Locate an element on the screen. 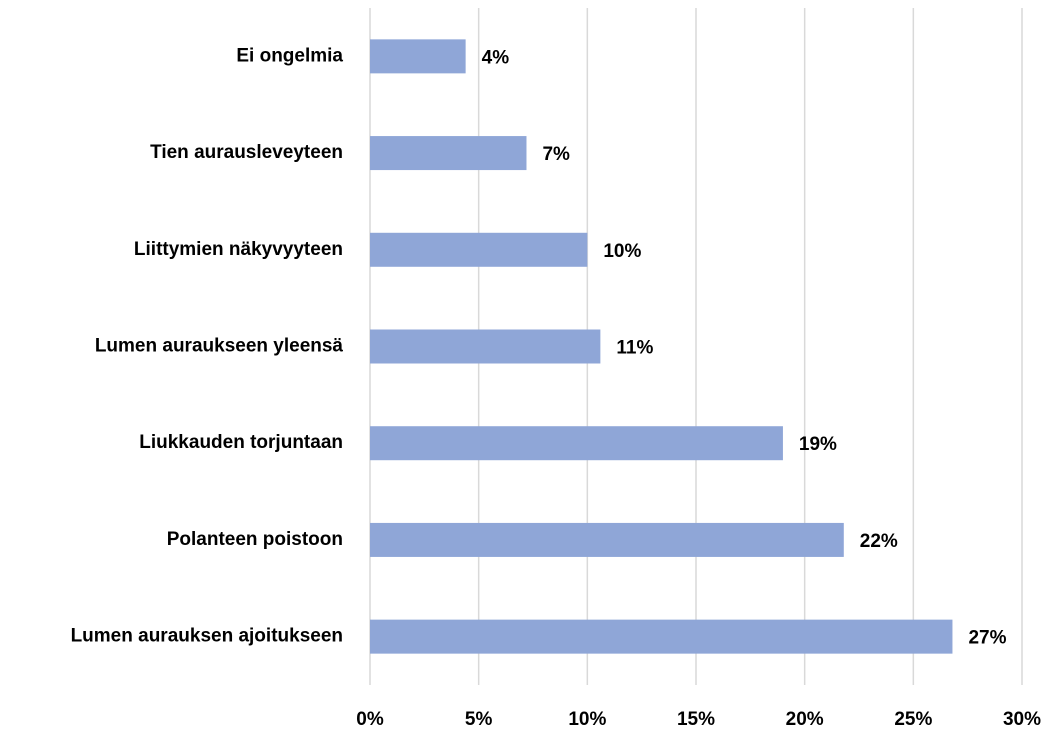 This screenshot has width=1048, height=733. value-label: 22% is located at coordinates (879, 541).